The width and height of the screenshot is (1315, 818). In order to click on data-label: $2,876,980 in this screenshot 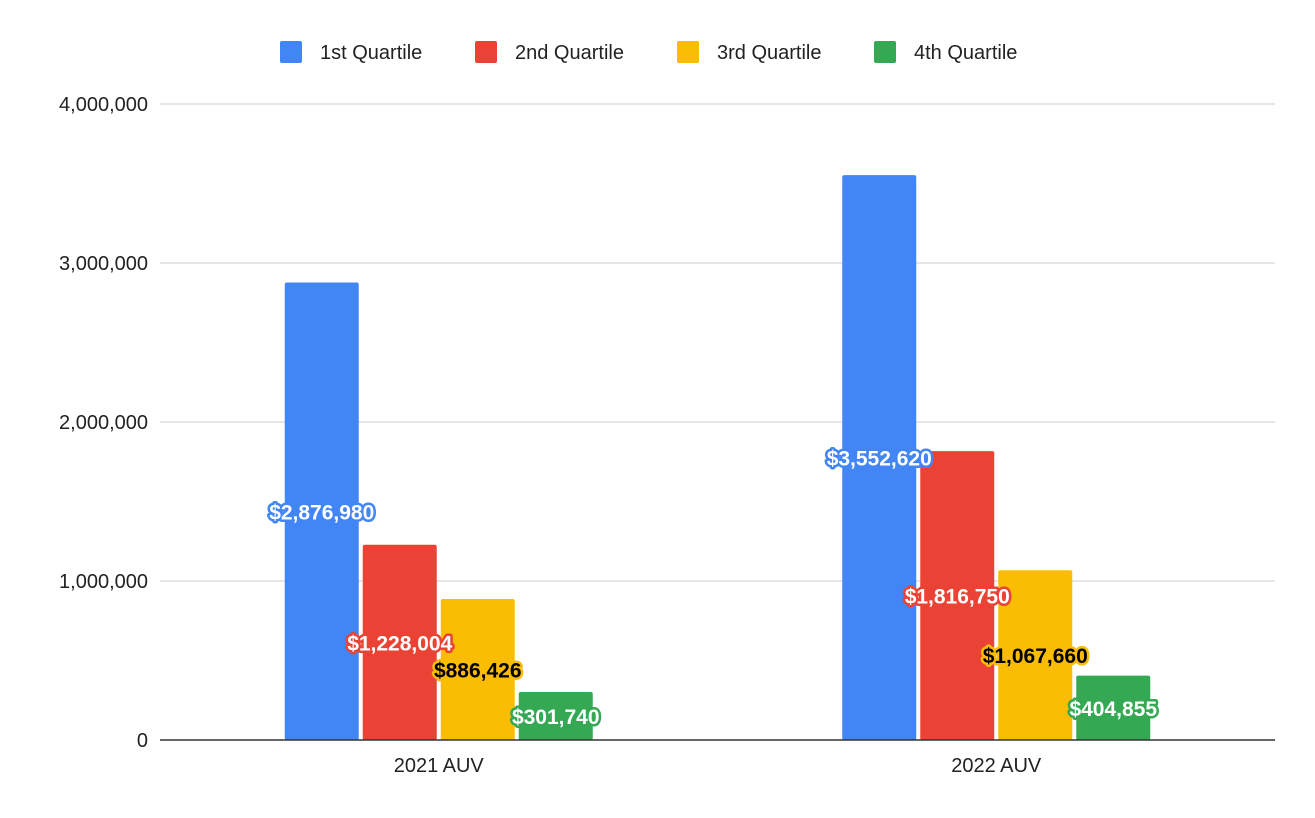, I will do `click(321, 512)`.